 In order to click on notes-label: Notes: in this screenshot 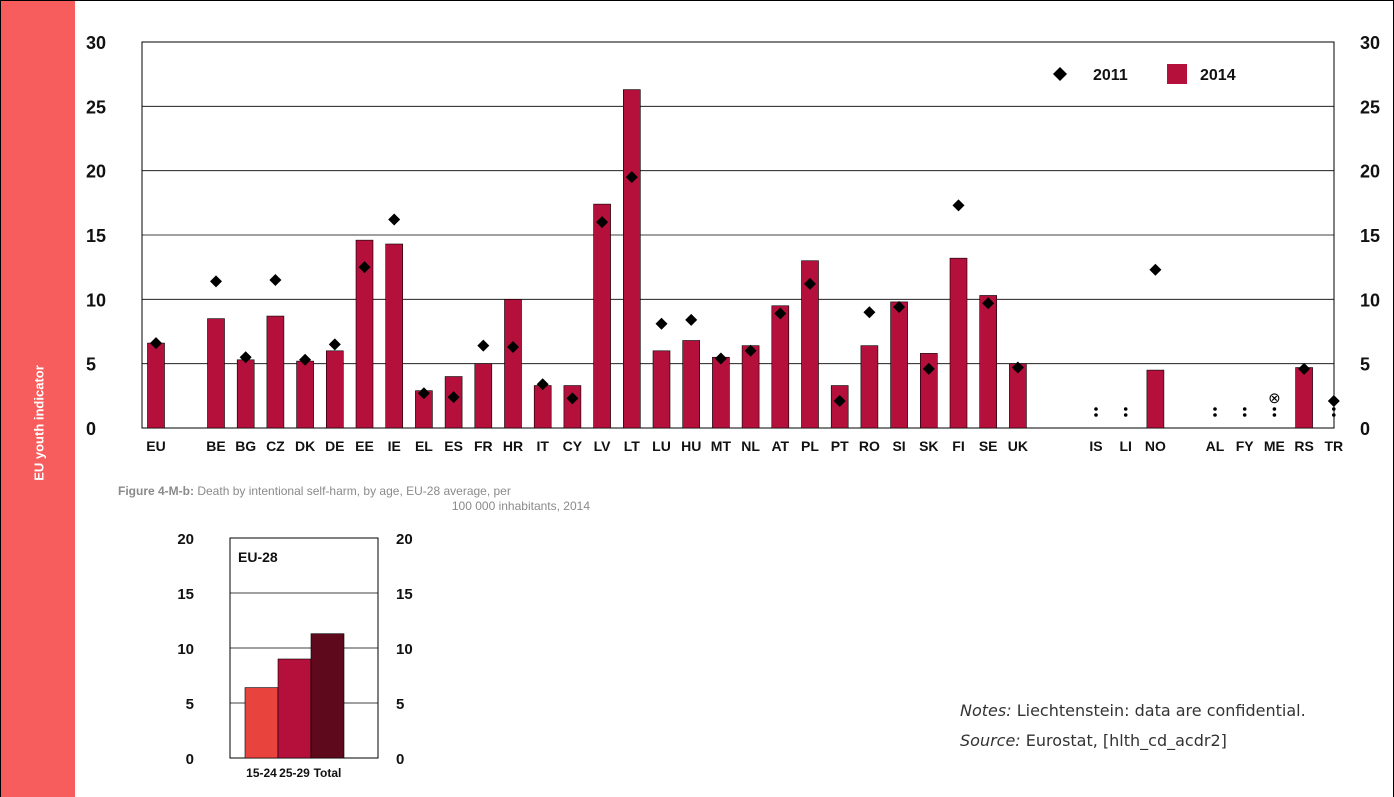, I will do `click(986, 710)`.